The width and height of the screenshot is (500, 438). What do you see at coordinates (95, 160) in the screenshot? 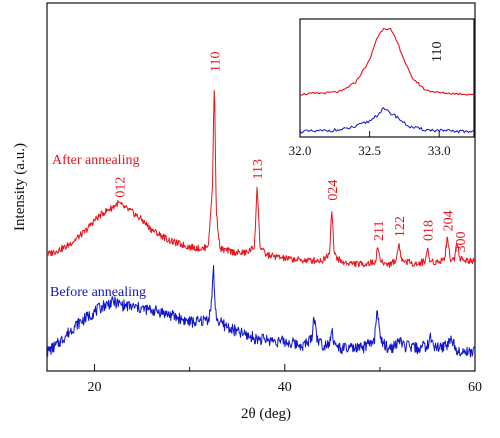
I see `series-label-after: After annealing` at bounding box center [95, 160].